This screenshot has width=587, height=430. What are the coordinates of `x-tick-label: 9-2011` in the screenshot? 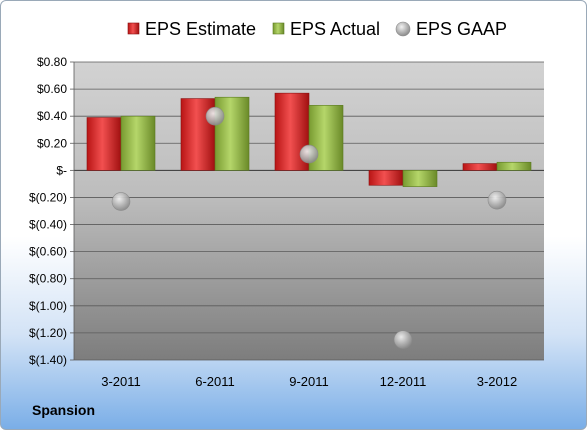 It's located at (309, 381).